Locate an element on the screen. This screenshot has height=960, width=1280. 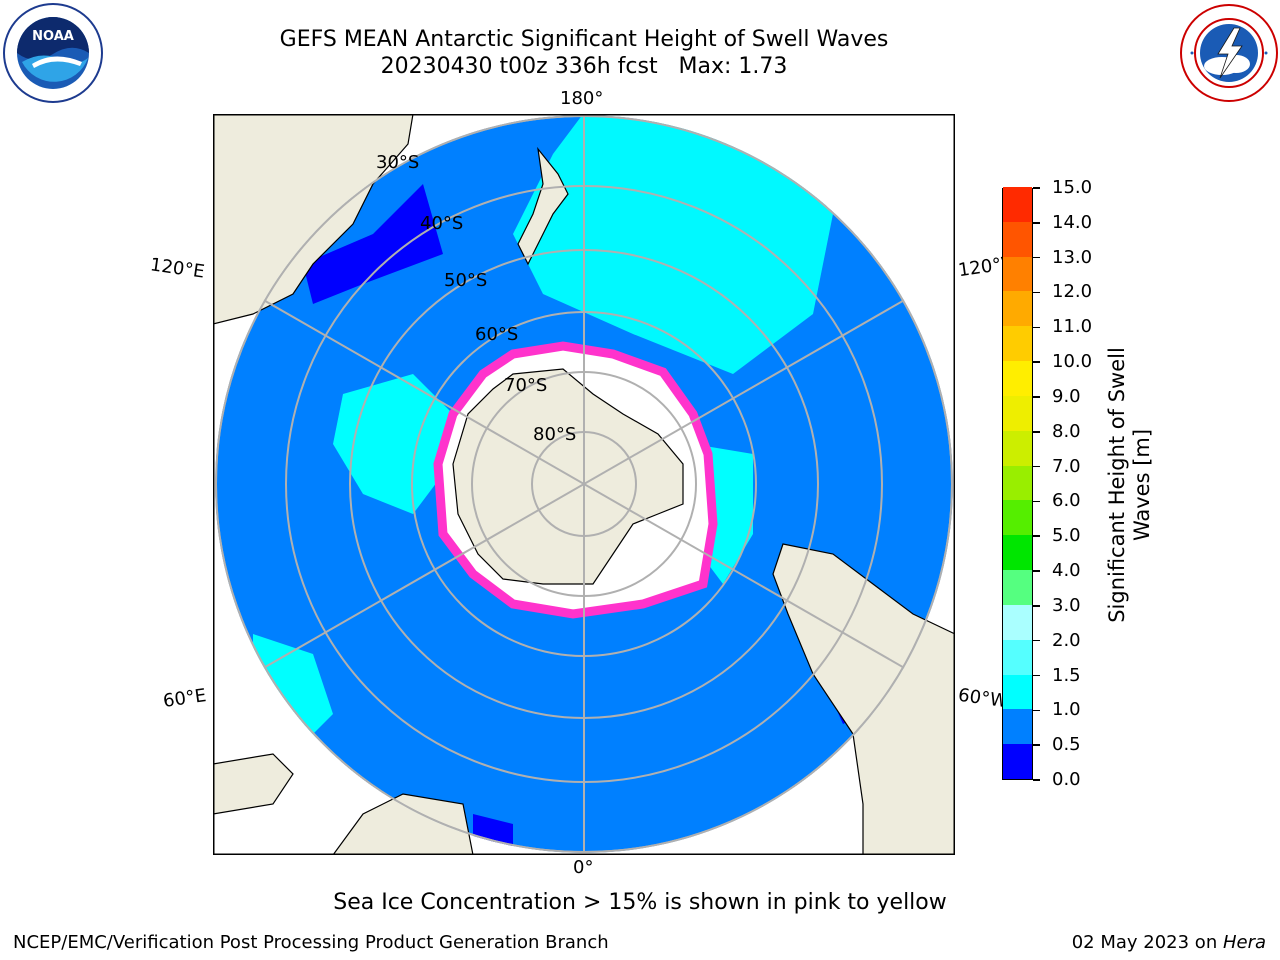
colorbar-tick-label: 3.0 is located at coordinates (1066, 605).